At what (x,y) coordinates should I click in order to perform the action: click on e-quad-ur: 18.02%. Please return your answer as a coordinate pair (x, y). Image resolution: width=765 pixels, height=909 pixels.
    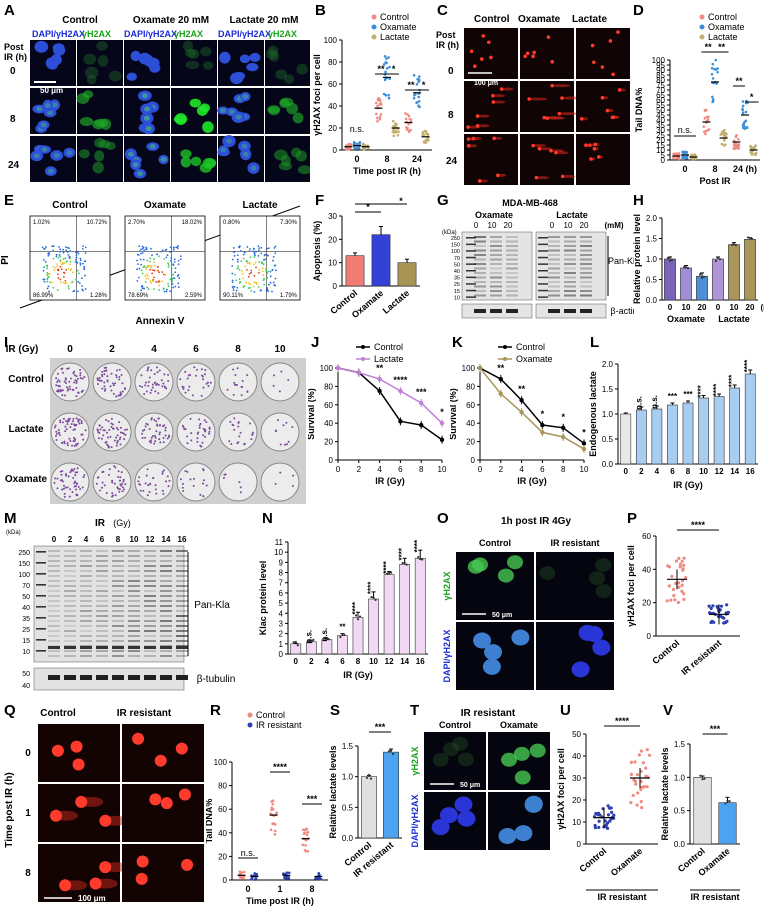
    Looking at the image, I should click on (192, 223).